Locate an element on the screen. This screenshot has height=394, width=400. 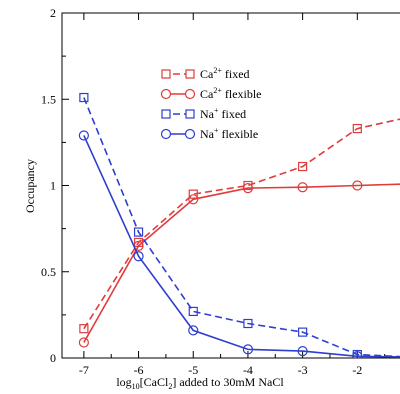
y-tick-label: 2 is located at coordinates (53, 13).